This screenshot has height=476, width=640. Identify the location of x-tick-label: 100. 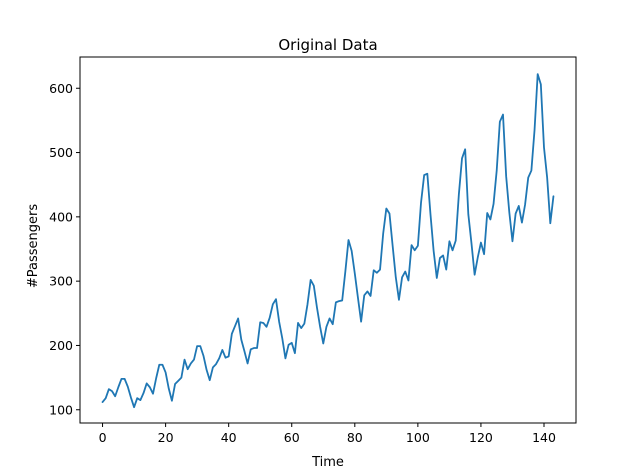
(418, 437).